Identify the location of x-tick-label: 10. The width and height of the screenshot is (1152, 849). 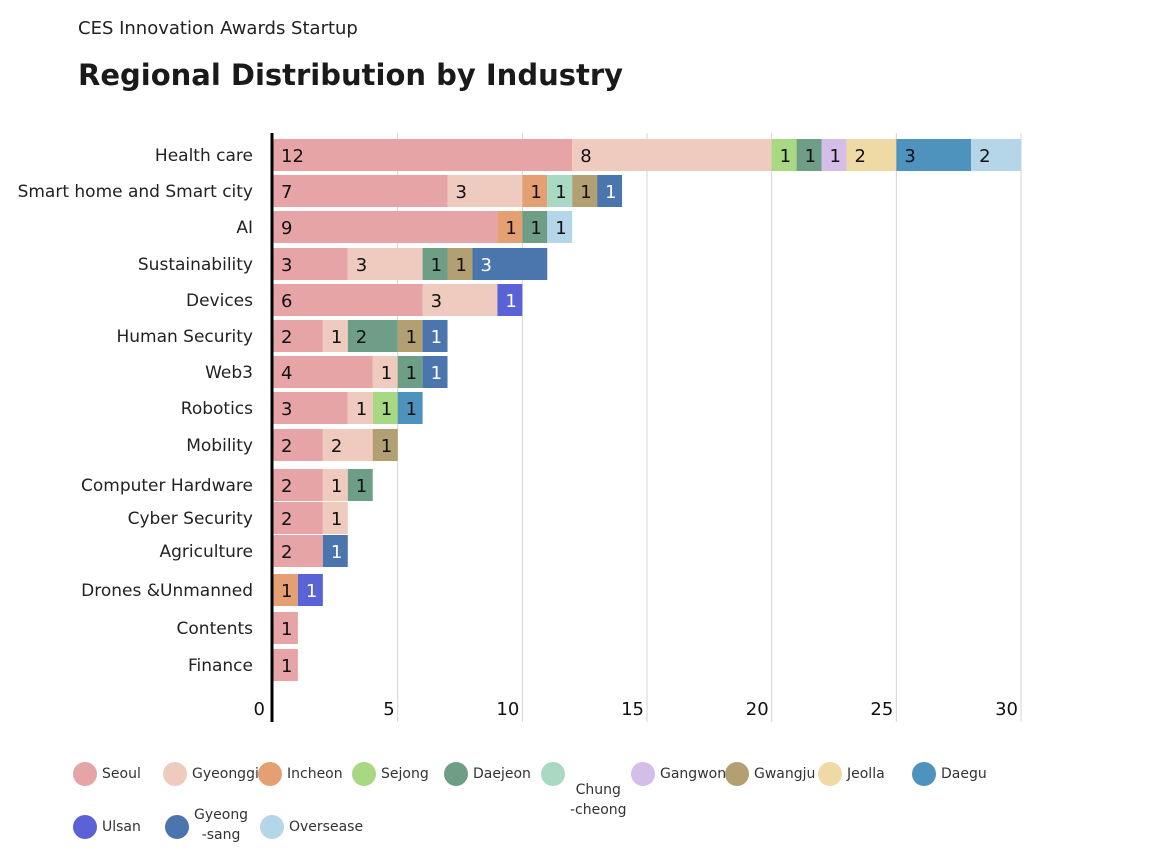
(507, 709).